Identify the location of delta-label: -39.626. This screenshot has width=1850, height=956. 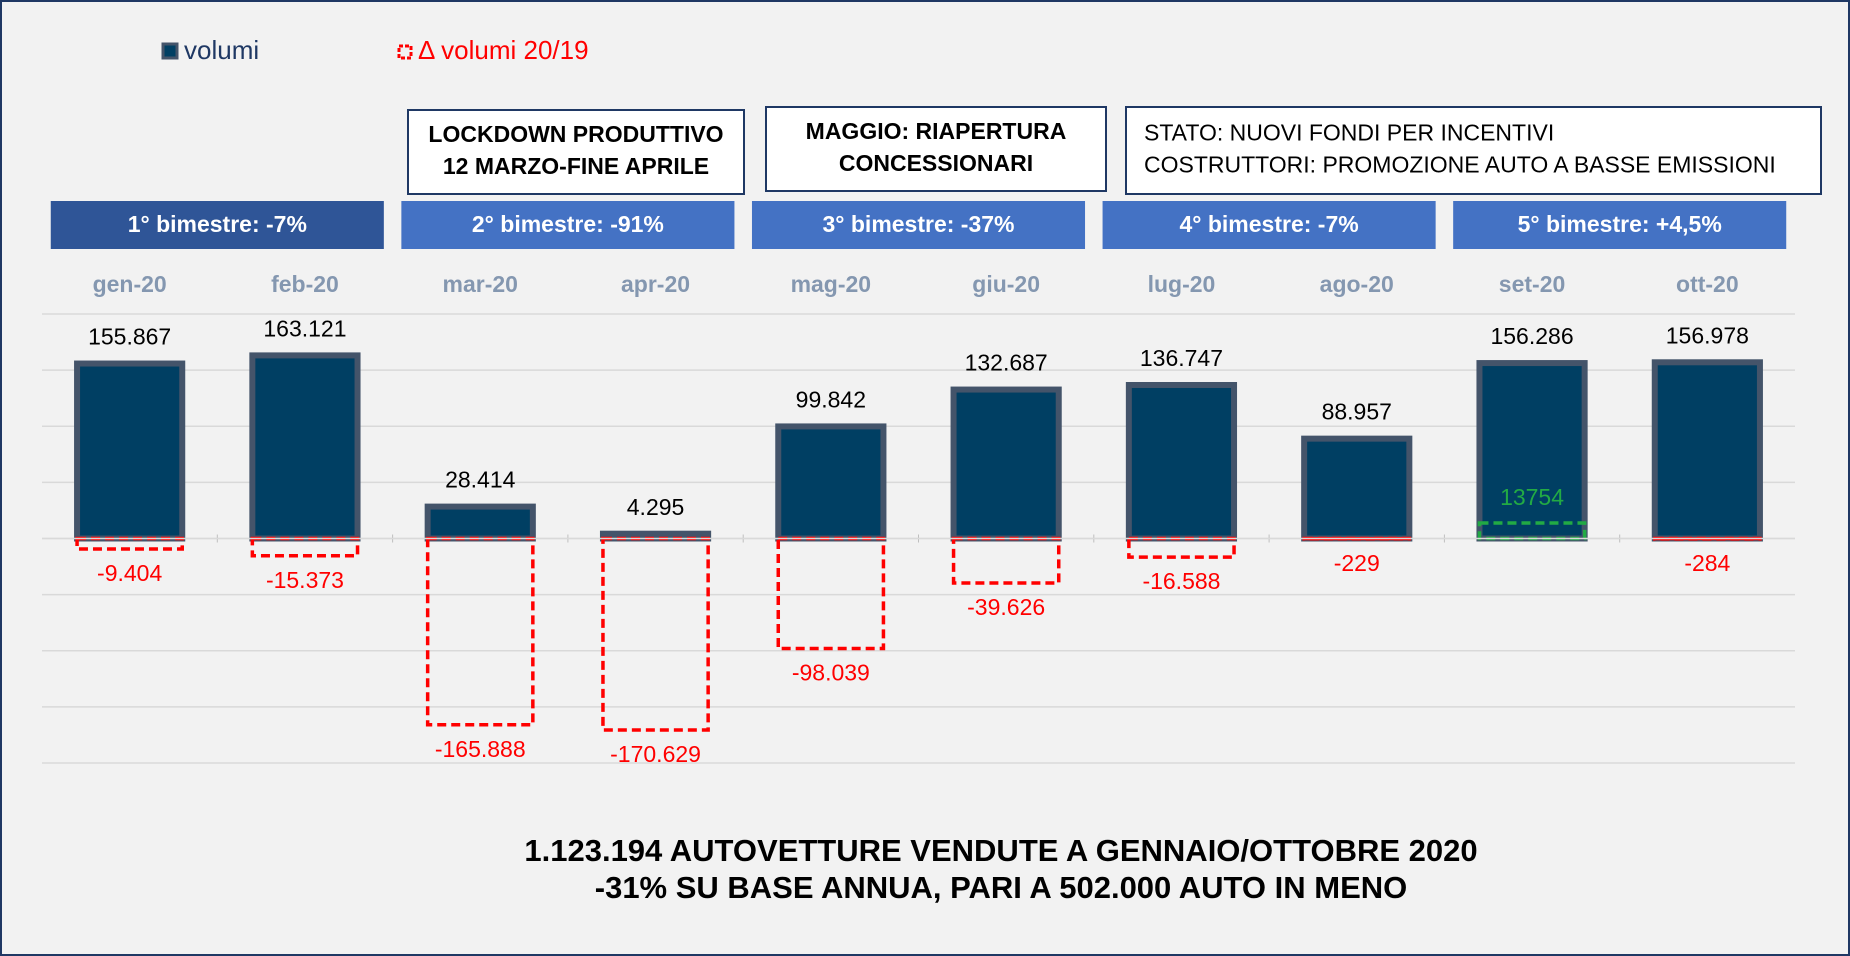
(1006, 607).